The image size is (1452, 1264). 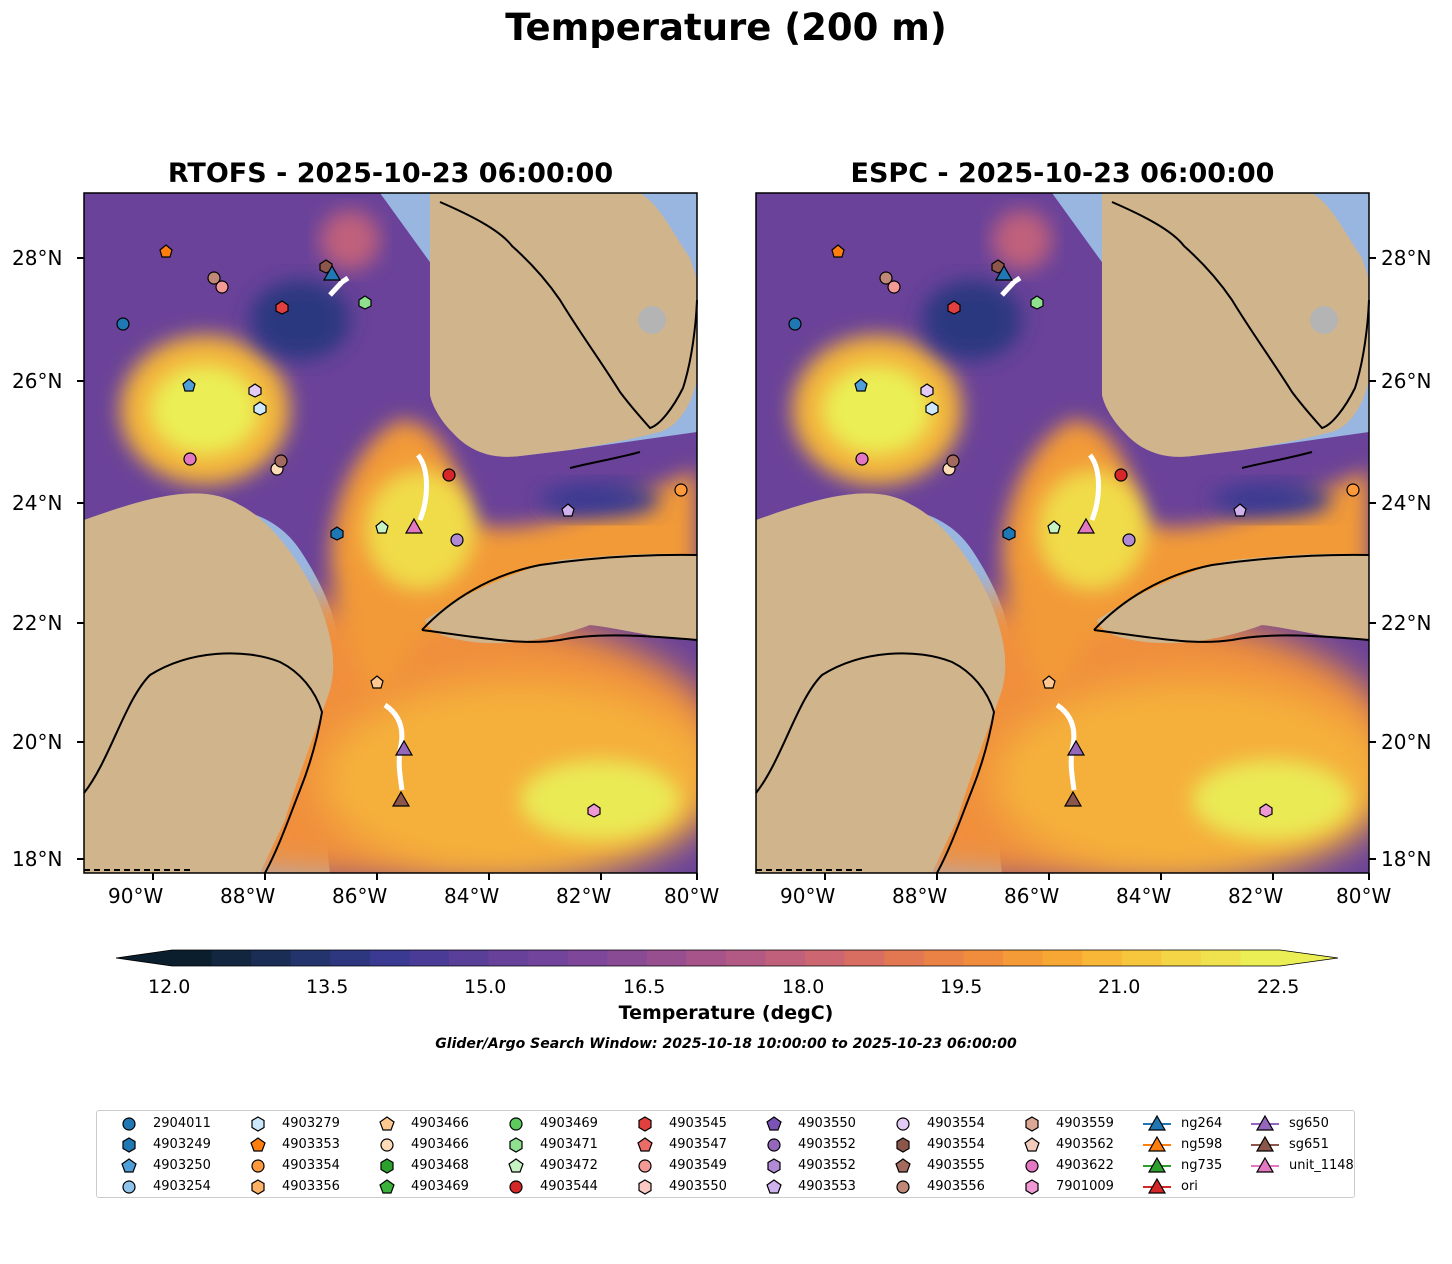 I want to click on cbar-tick-21: 21.0, so click(x=1119, y=987).